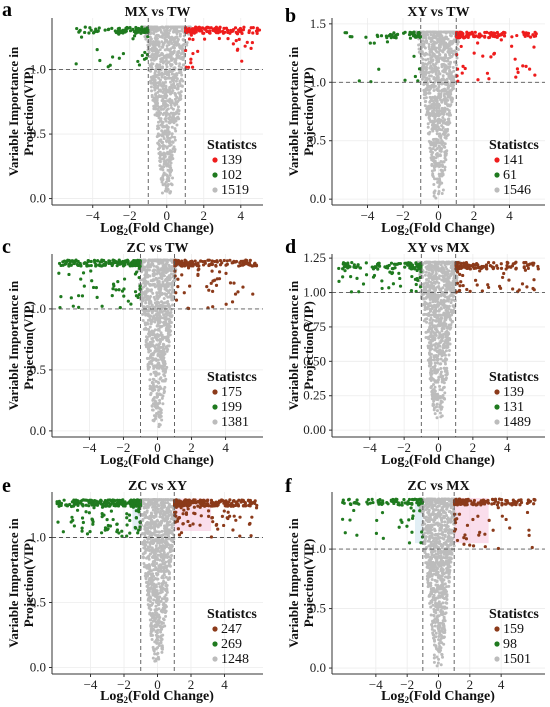 The width and height of the screenshot is (550, 707). I want to click on x-axis-label-rest: (Fold Change), so click(452, 460).